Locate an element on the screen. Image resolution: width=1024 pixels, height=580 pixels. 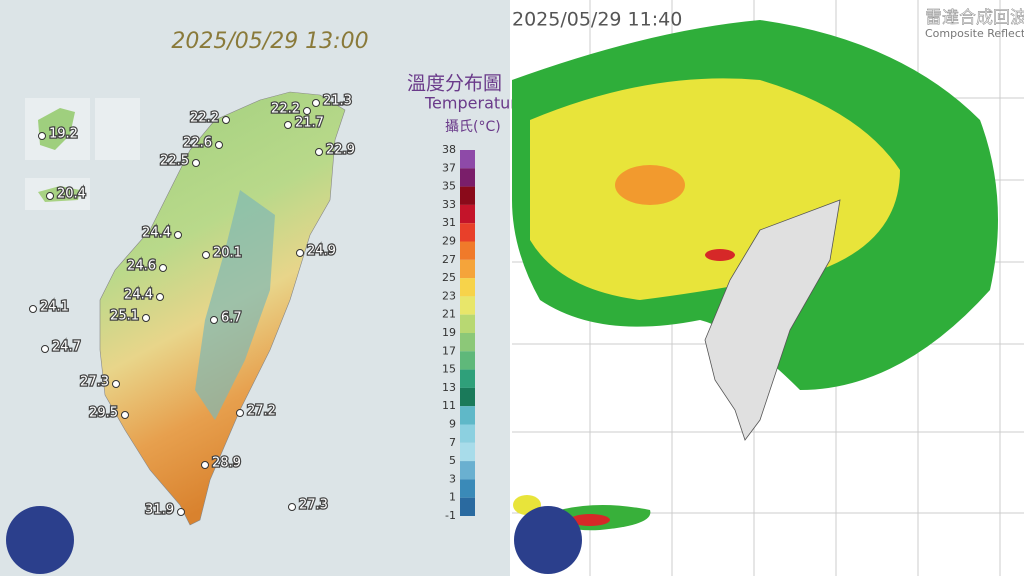
station-temp: 29.5 is located at coordinates (103, 413).